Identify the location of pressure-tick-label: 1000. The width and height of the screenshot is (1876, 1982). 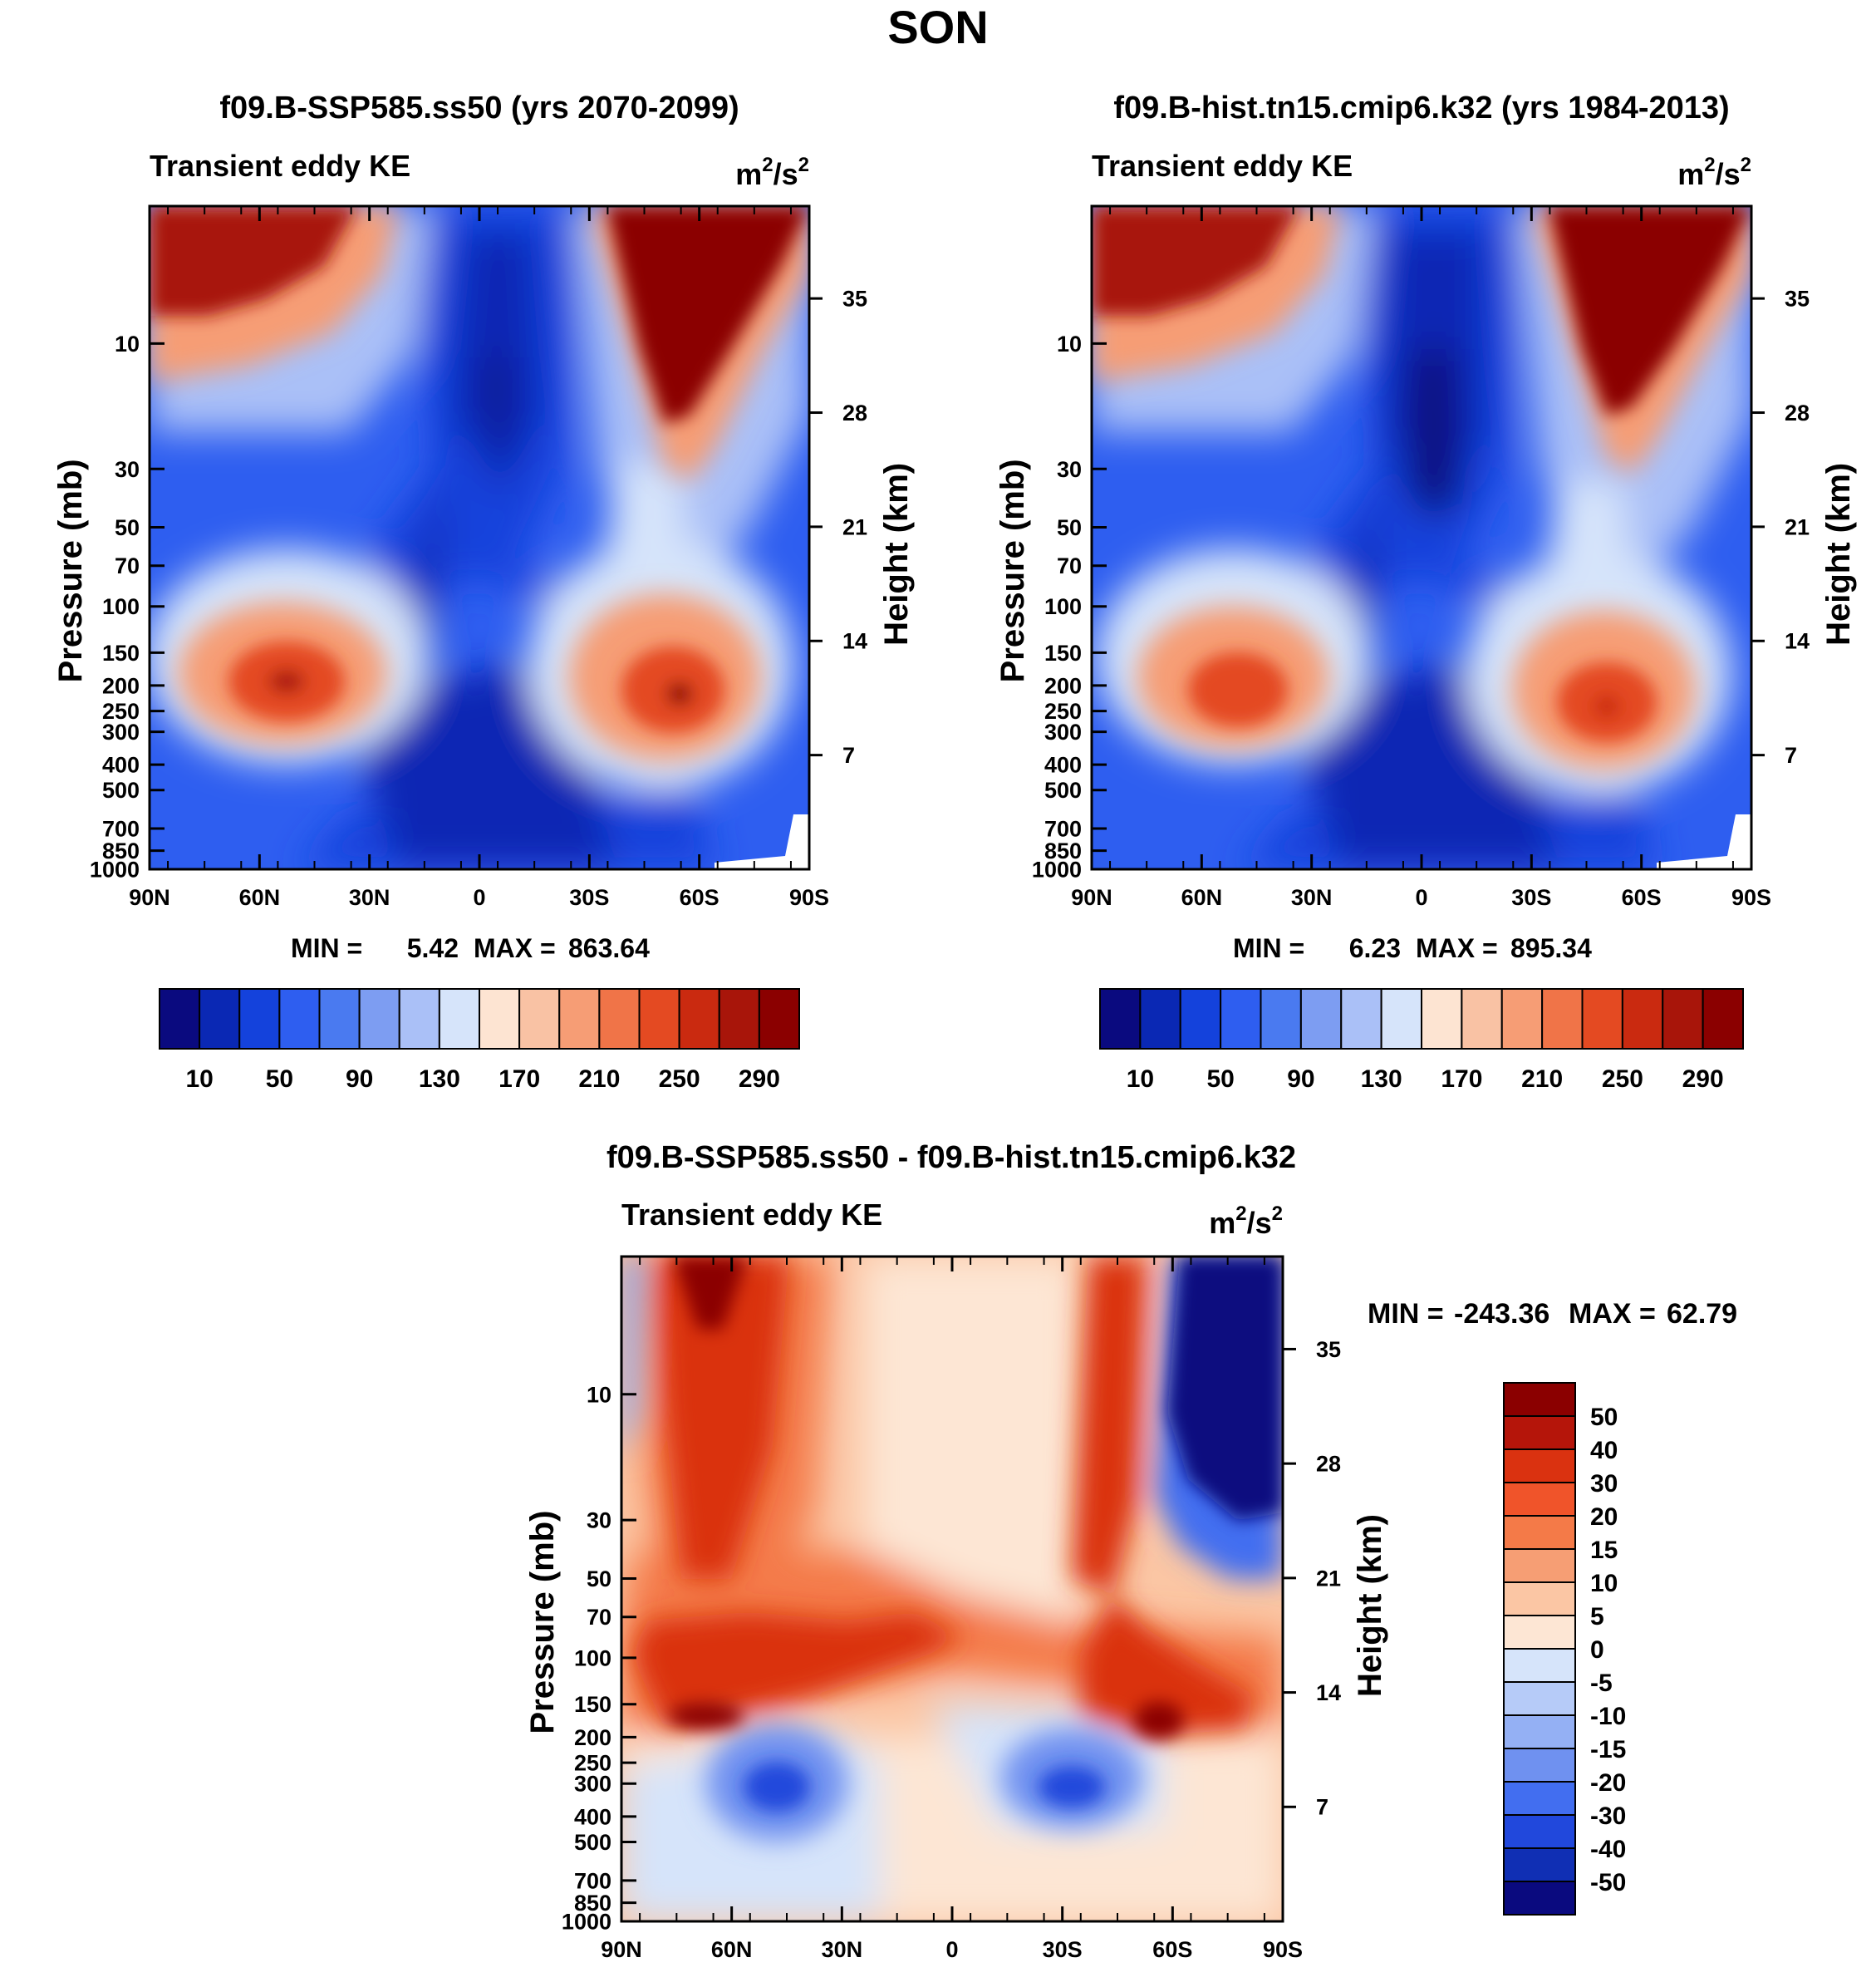
(115, 869).